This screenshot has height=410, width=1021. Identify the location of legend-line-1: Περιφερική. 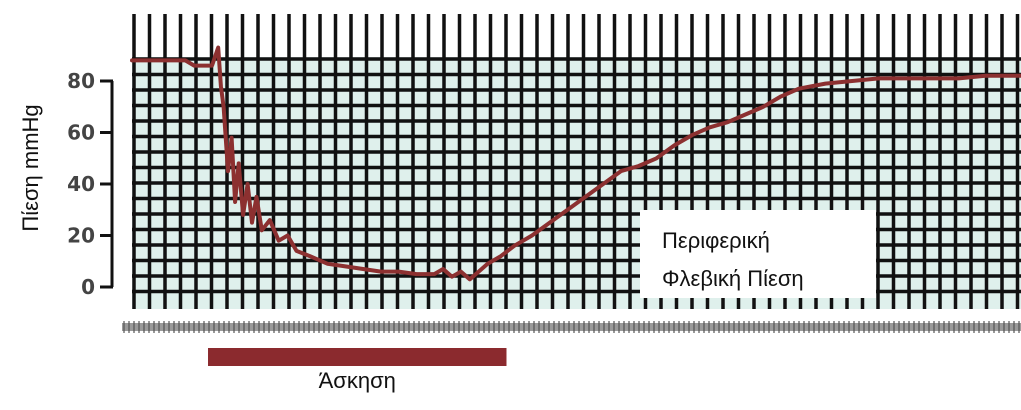
(716, 240).